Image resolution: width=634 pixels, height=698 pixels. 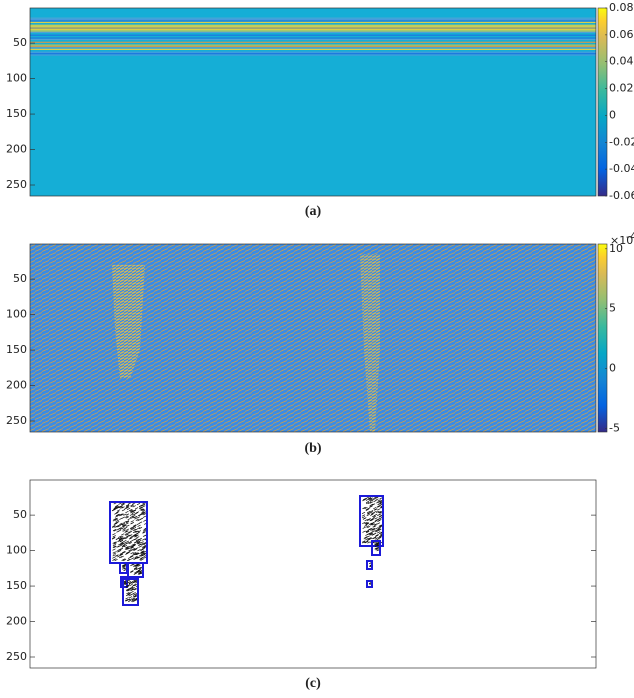 I want to click on y-tick-label: 250, so click(x=16, y=184).